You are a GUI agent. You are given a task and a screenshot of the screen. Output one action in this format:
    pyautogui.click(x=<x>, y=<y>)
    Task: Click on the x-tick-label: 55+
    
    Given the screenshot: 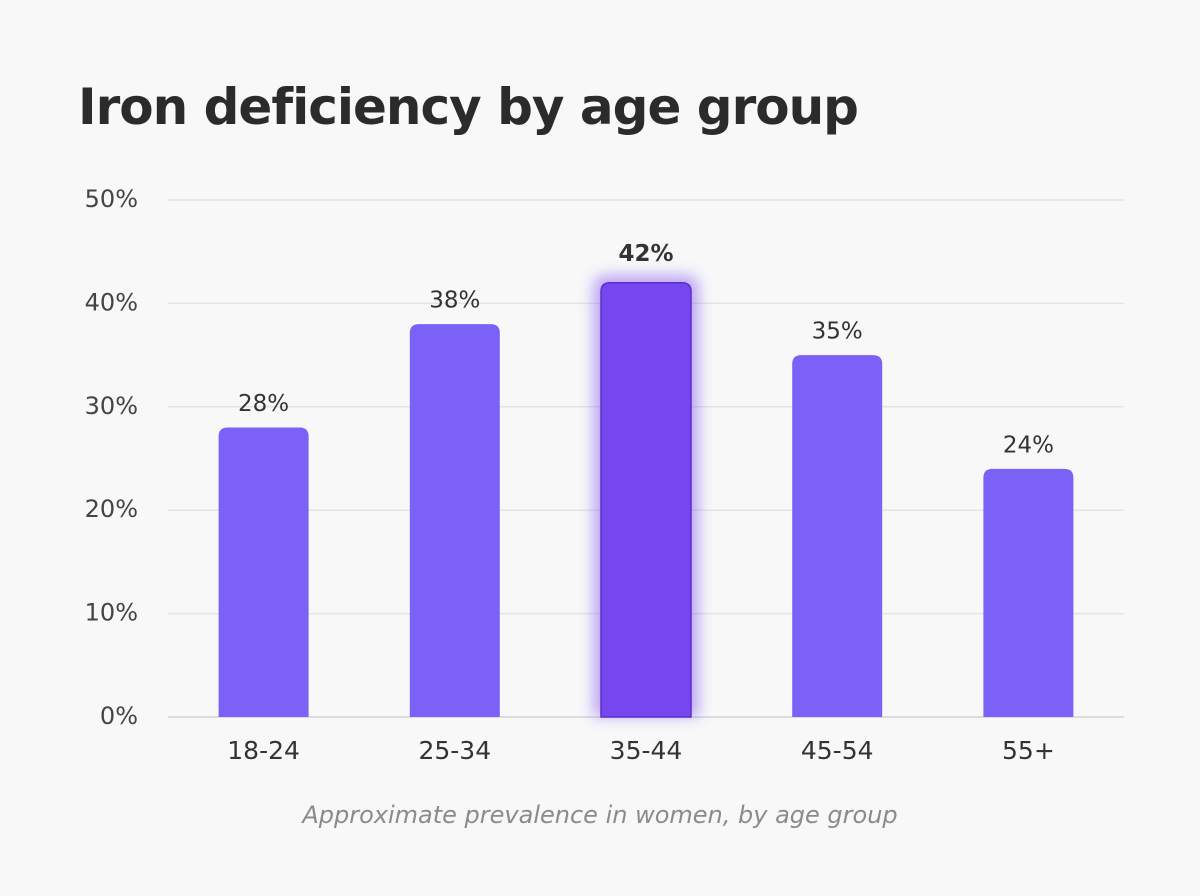 What is the action you would take?
    pyautogui.click(x=1028, y=750)
    